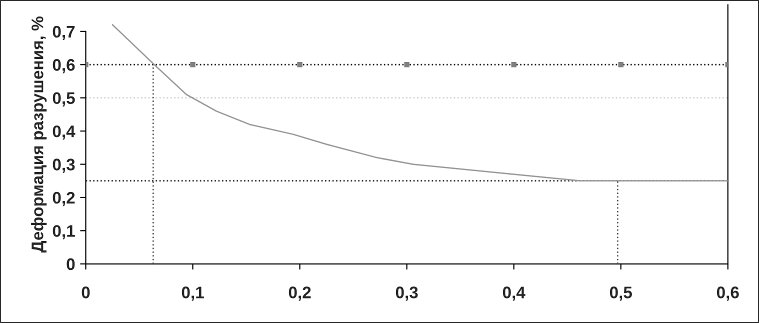  What do you see at coordinates (299, 293) in the screenshot?
I see `x-tick-label: 0,2` at bounding box center [299, 293].